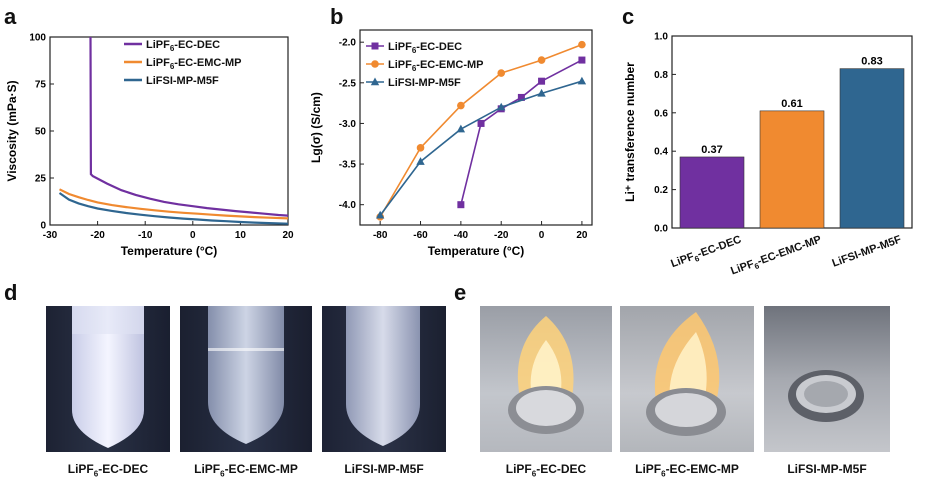 This screenshot has height=492, width=930. What do you see at coordinates (661, 229) in the screenshot?
I see `y-tick-label: 0.0` at bounding box center [661, 229].